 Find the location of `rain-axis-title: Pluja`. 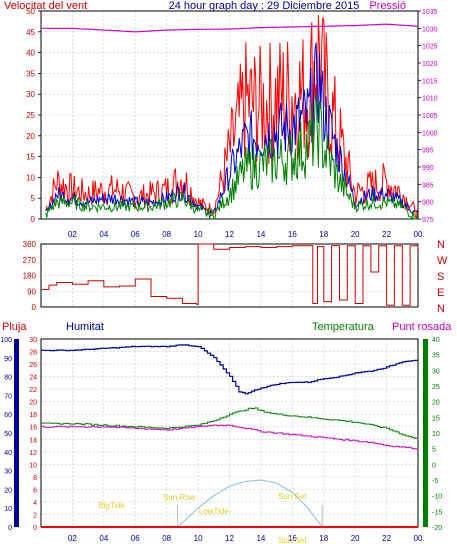

rain-axis-title: Pluja is located at coordinates (14, 327).